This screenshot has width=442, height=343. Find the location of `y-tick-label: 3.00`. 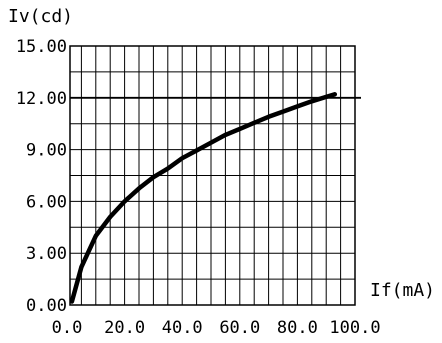

y-tick-label: 3.00 is located at coordinates (46, 254).